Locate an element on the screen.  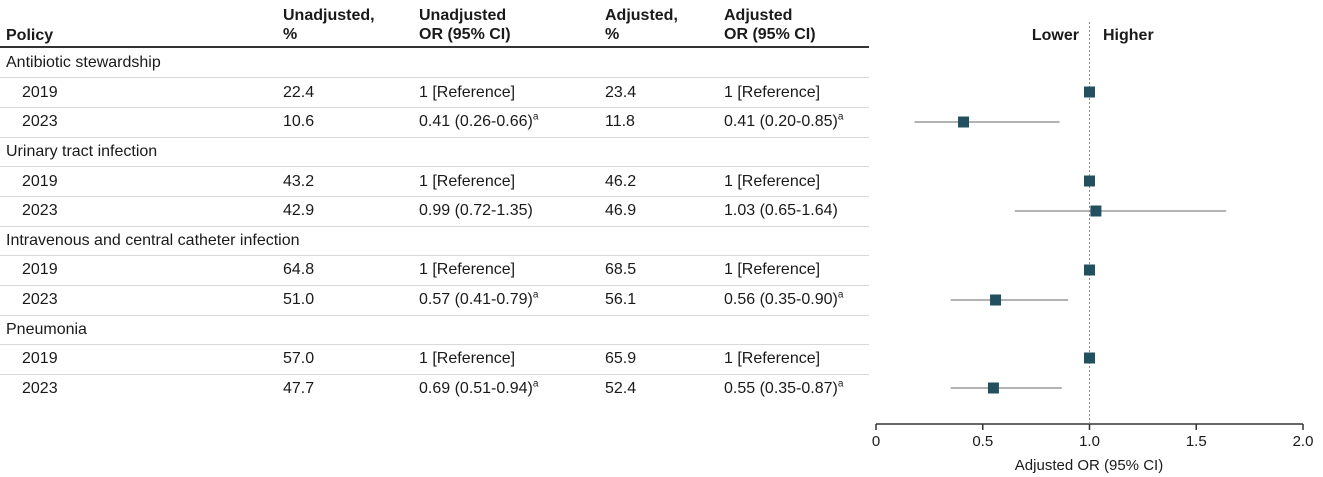
adjusted-or-cell: 0.56 (0.35-0.90)a is located at coordinates (783, 300).